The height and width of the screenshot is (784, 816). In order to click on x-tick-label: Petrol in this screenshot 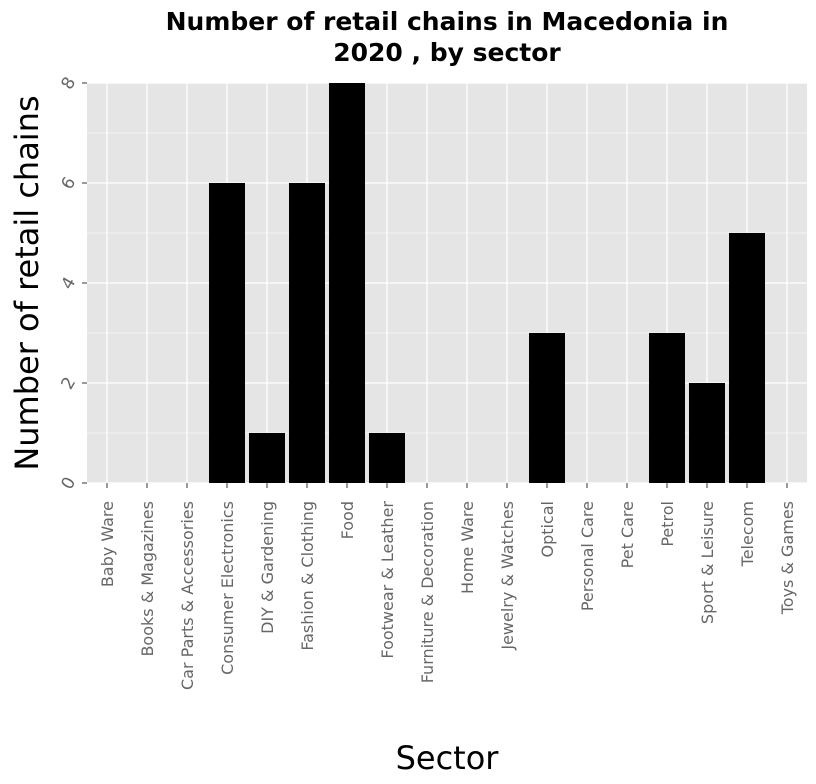, I will do `click(667, 524)`.